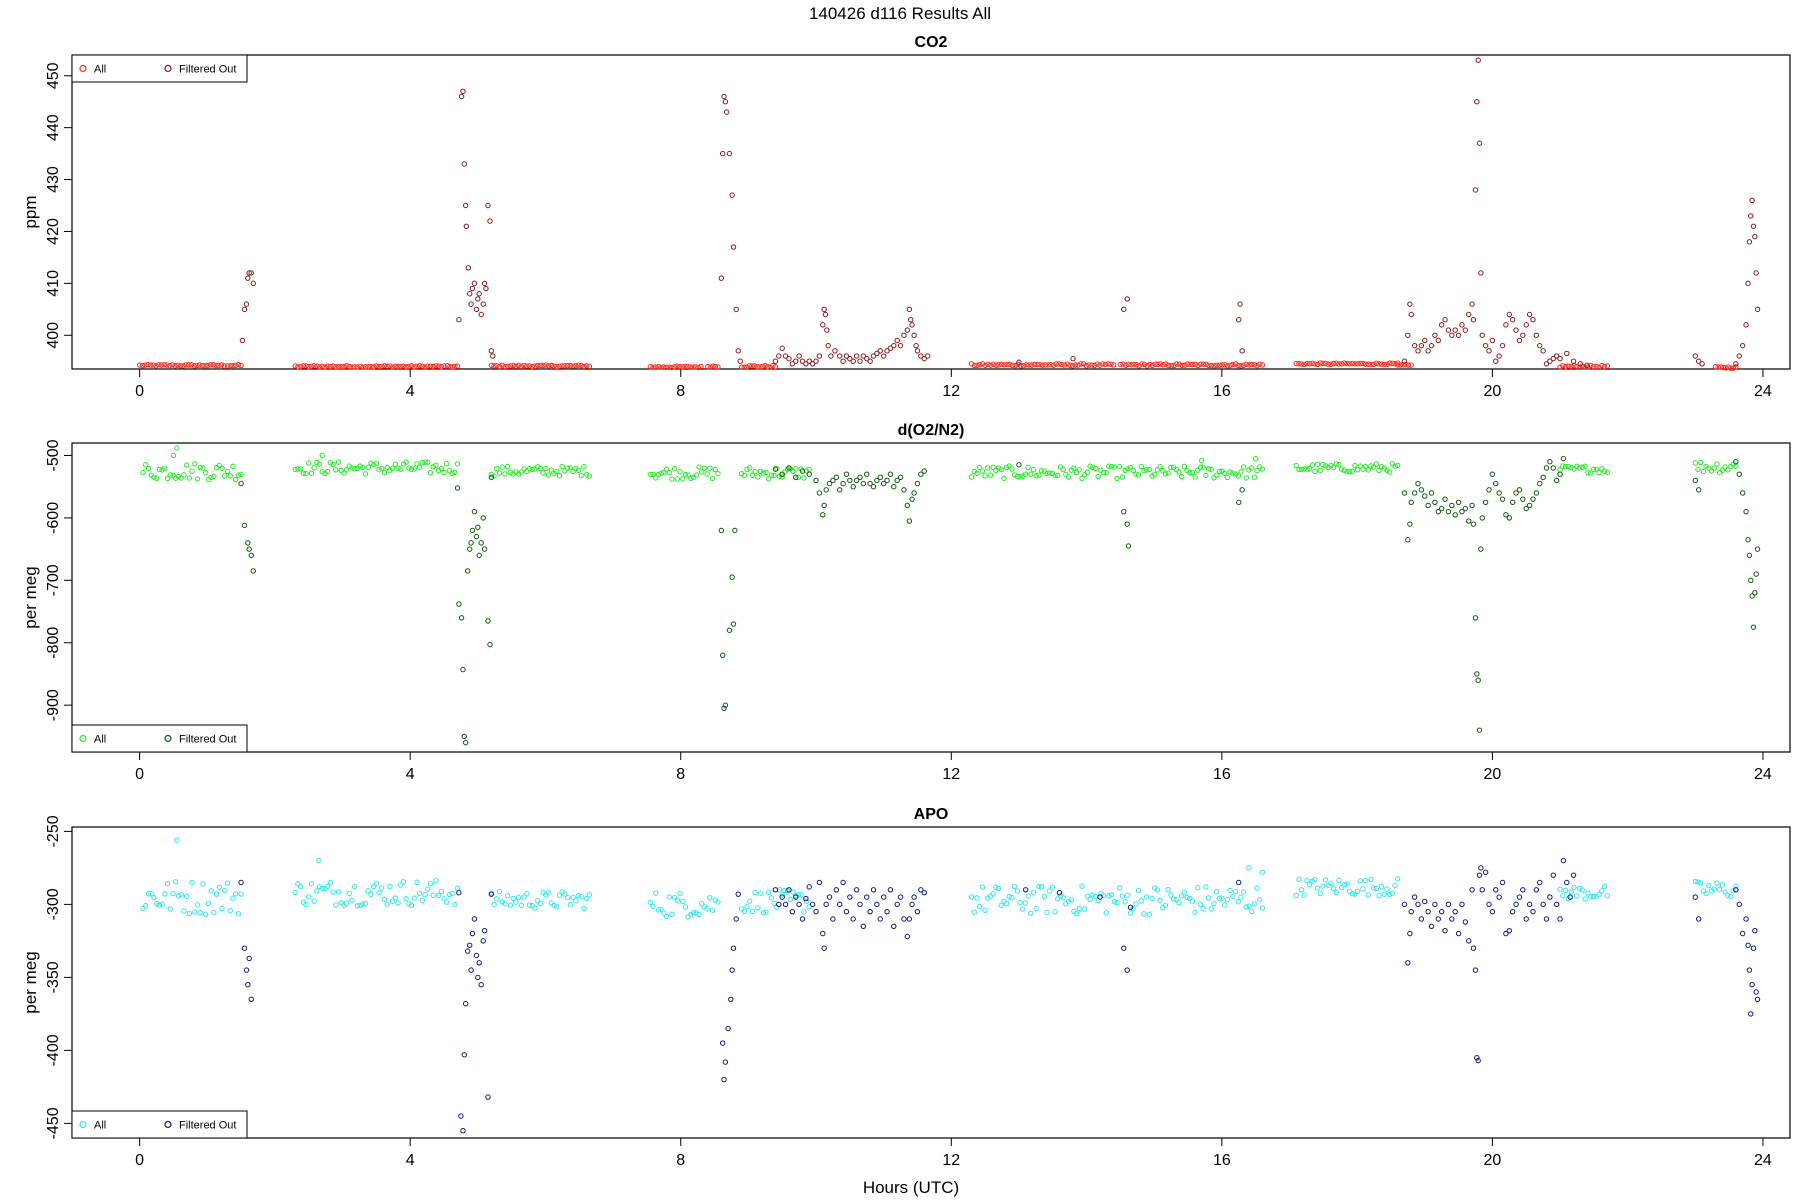  Describe the element at coordinates (53, 1123) in the screenshot. I see `apo-y-tick-label: -450` at that location.